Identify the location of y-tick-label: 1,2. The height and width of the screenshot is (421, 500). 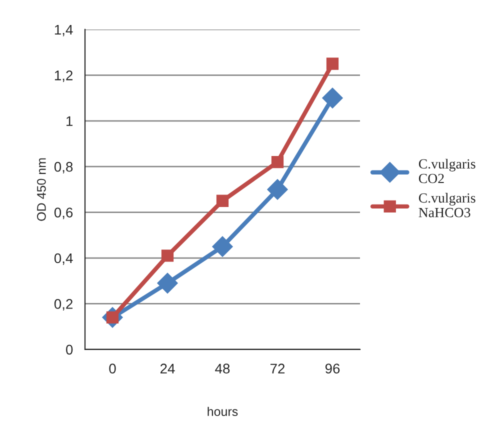
(63, 76).